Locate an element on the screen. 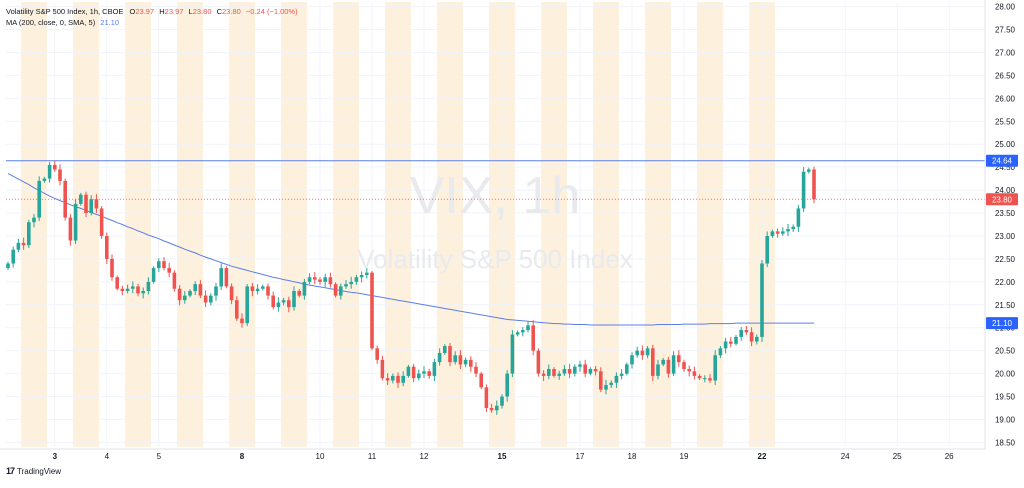 This screenshot has width=1024, height=488. legend-ma-row: MA (200, close, 0, SMA, 5) 21.10 is located at coordinates (152, 22).